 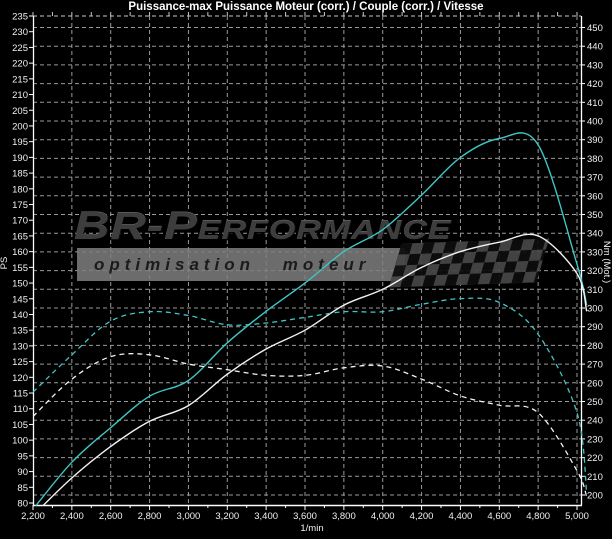 What do you see at coordinates (20, 48) in the screenshot?
I see `svg-text: 225` at bounding box center [20, 48].